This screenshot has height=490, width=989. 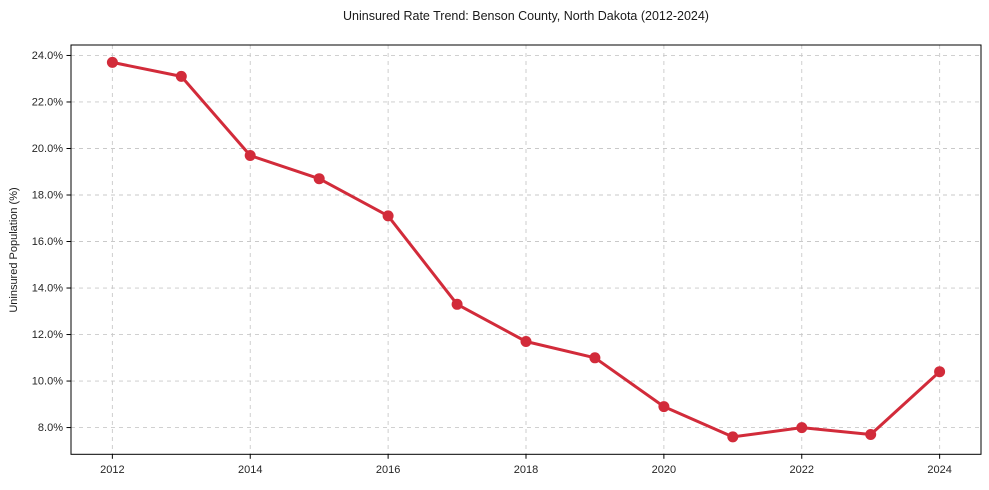 I want to click on y-tick-label: 24.0%, so click(x=47, y=56).